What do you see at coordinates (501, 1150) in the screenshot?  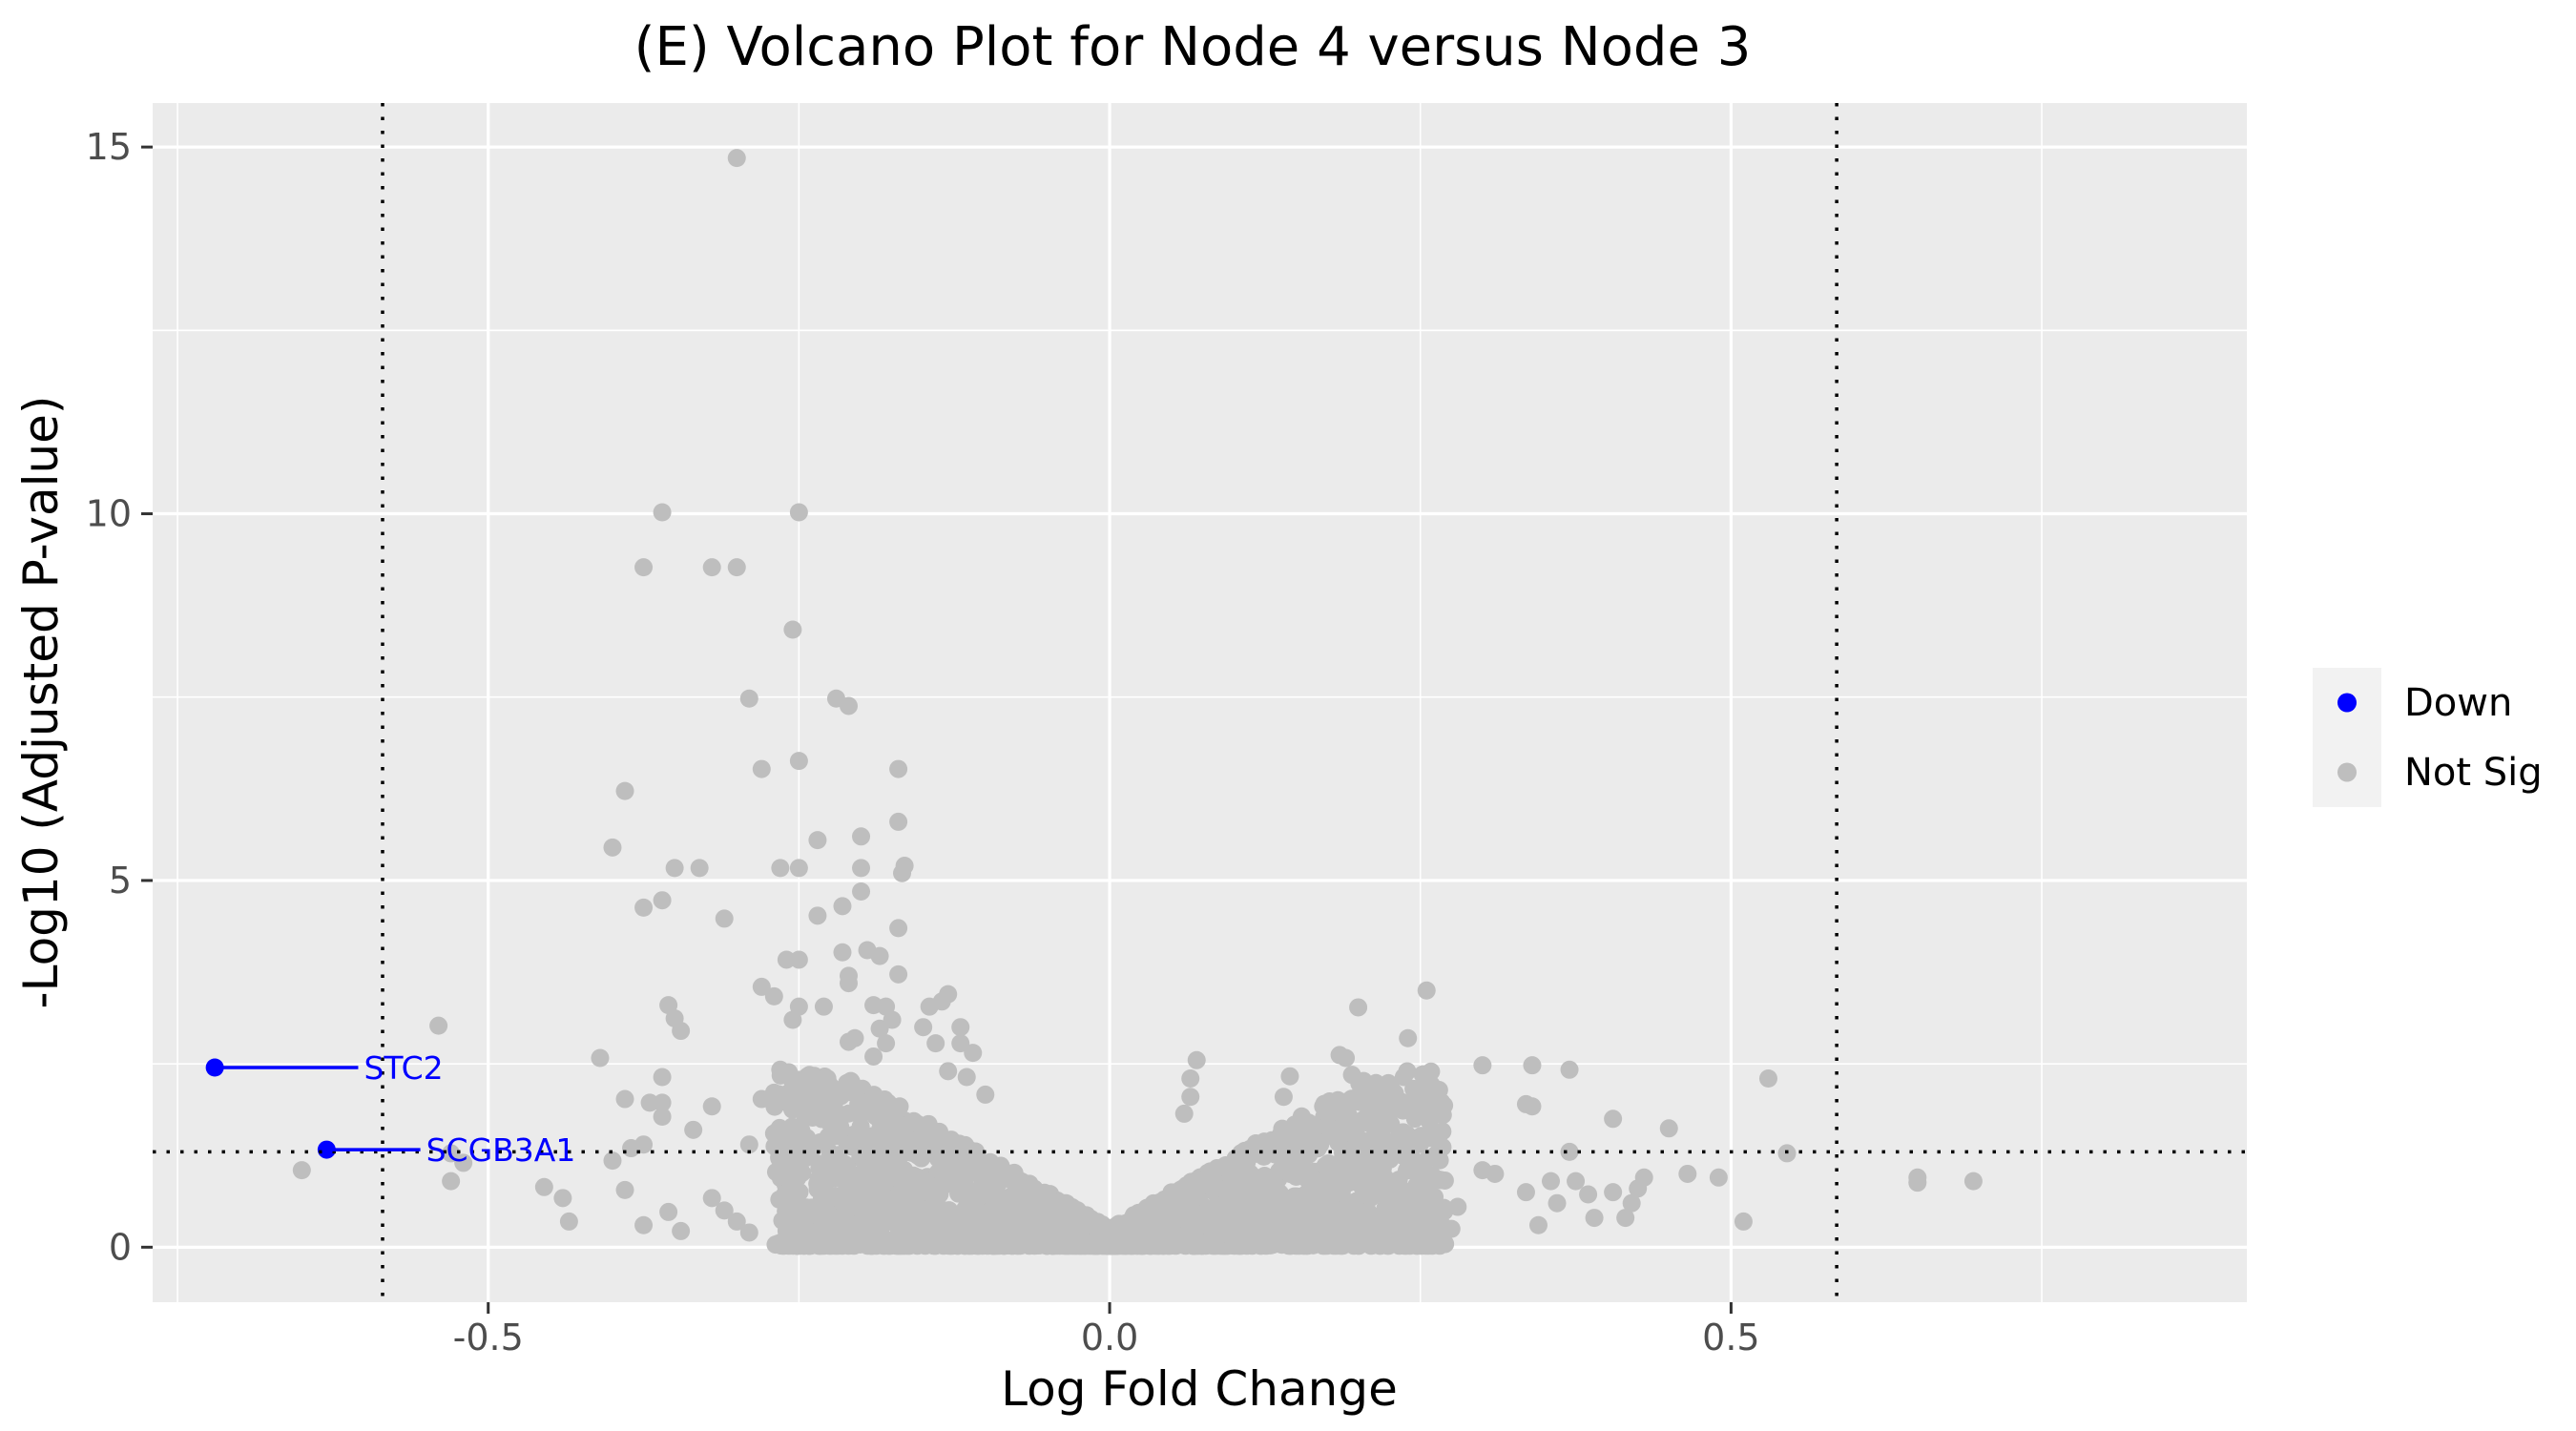 I see `gene-label: SCGB3A1` at bounding box center [501, 1150].